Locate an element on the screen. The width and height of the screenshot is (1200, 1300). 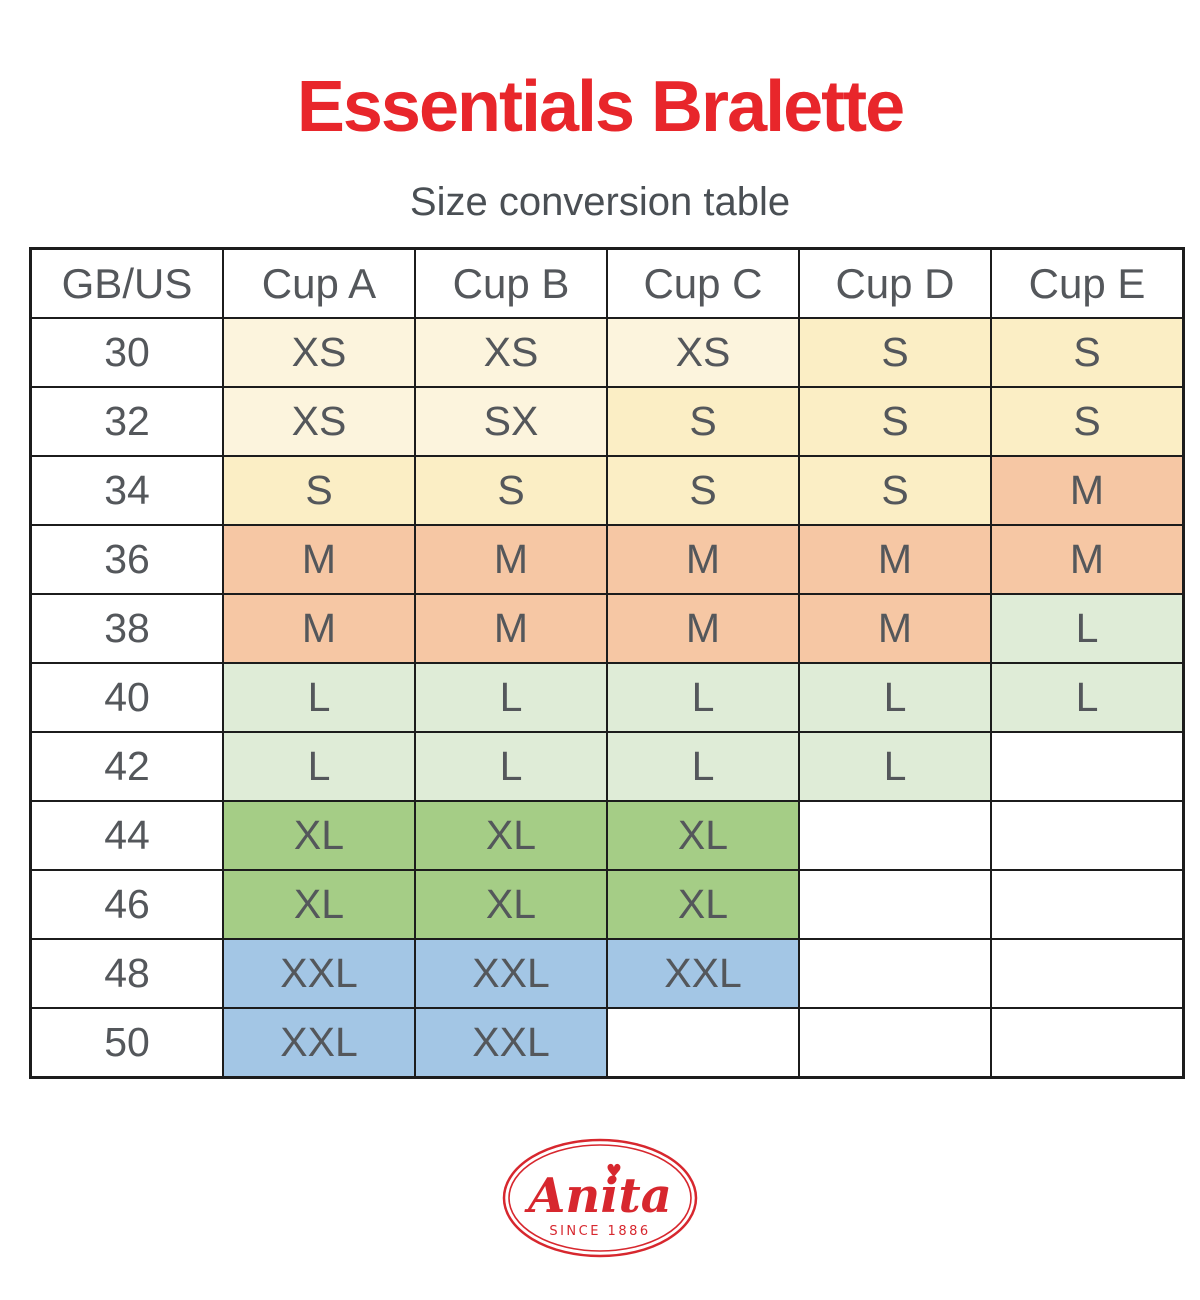
table-row: 42 L L L L is located at coordinates (607, 766).